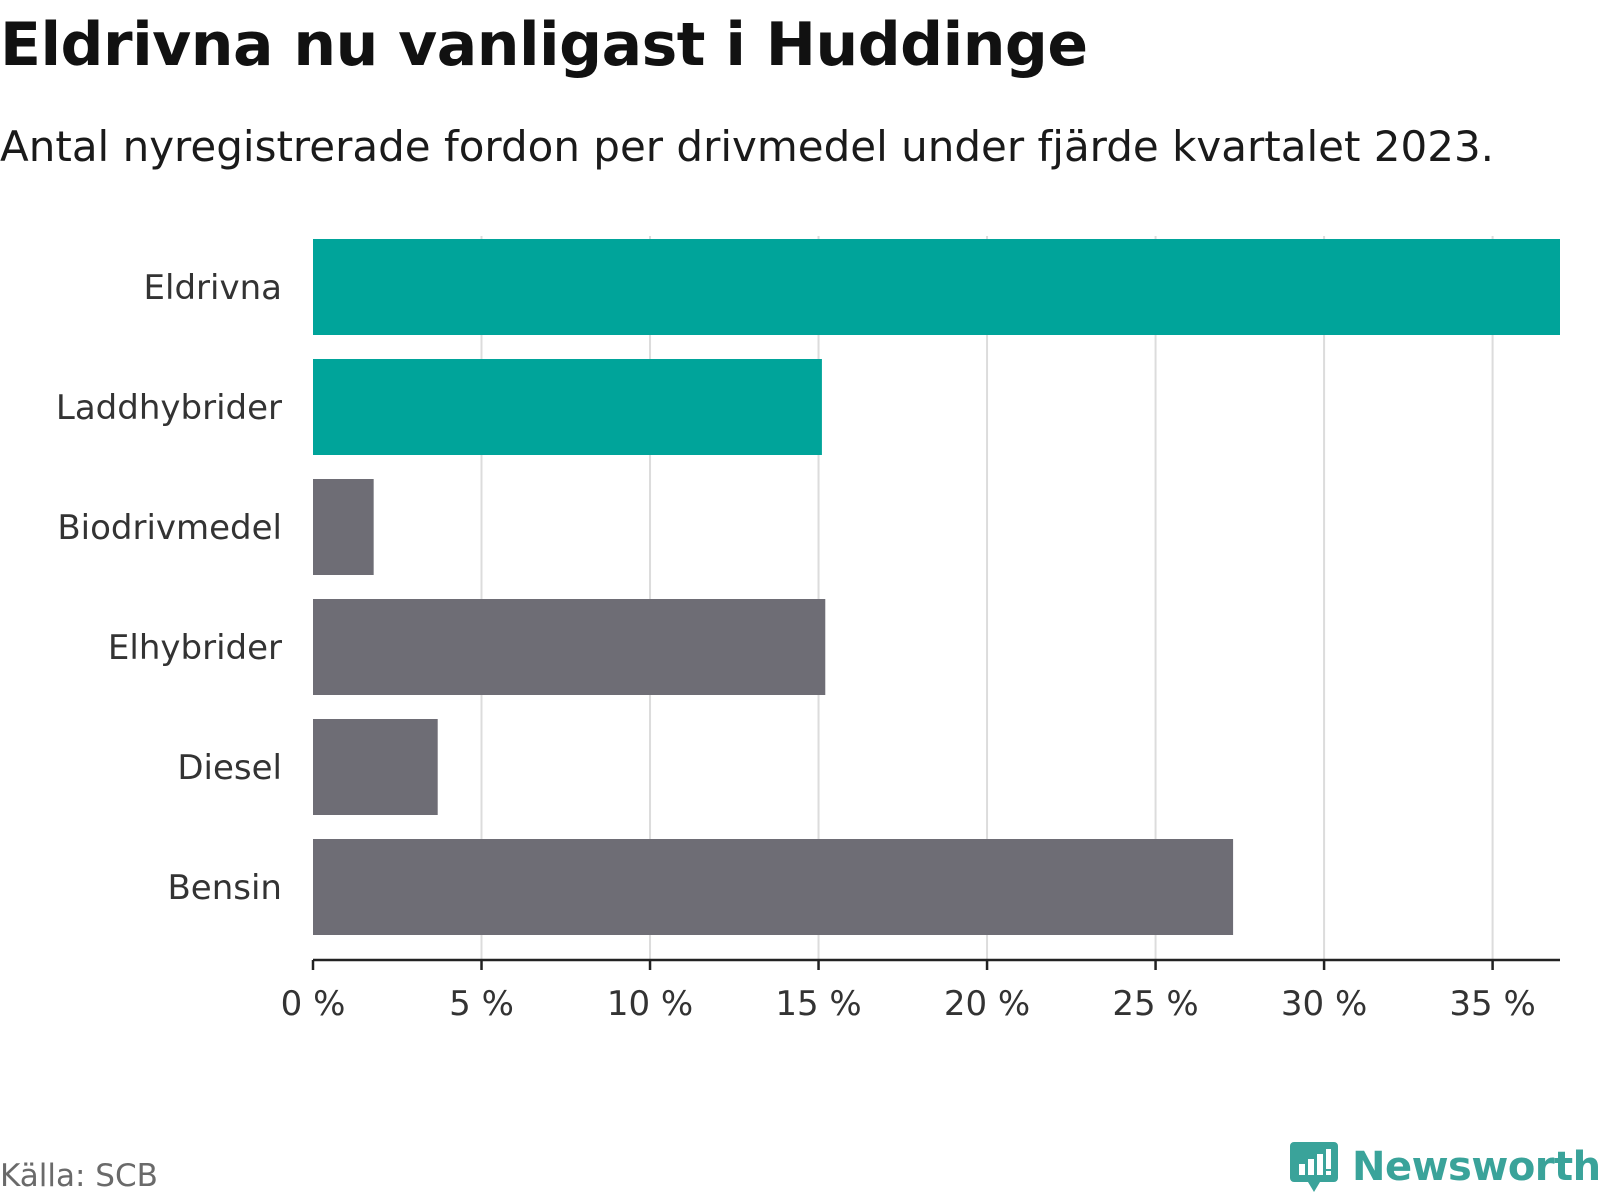  What do you see at coordinates (1314, 1167) in the screenshot?
I see `newsworthy-logo-icon` at bounding box center [1314, 1167].